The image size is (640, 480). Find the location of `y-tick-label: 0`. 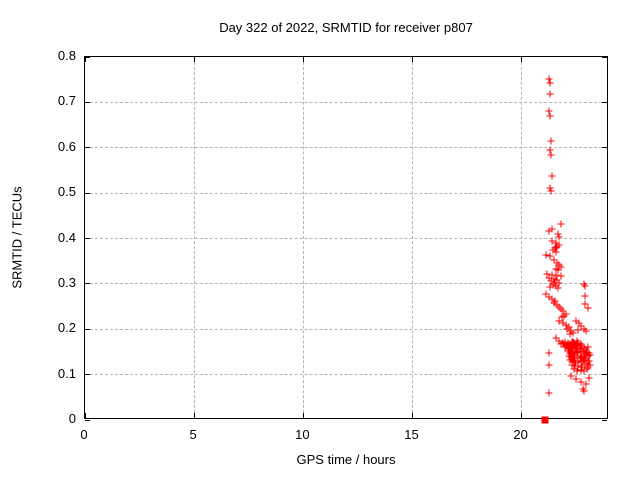

y-tick-label: 0 is located at coordinates (72, 418).